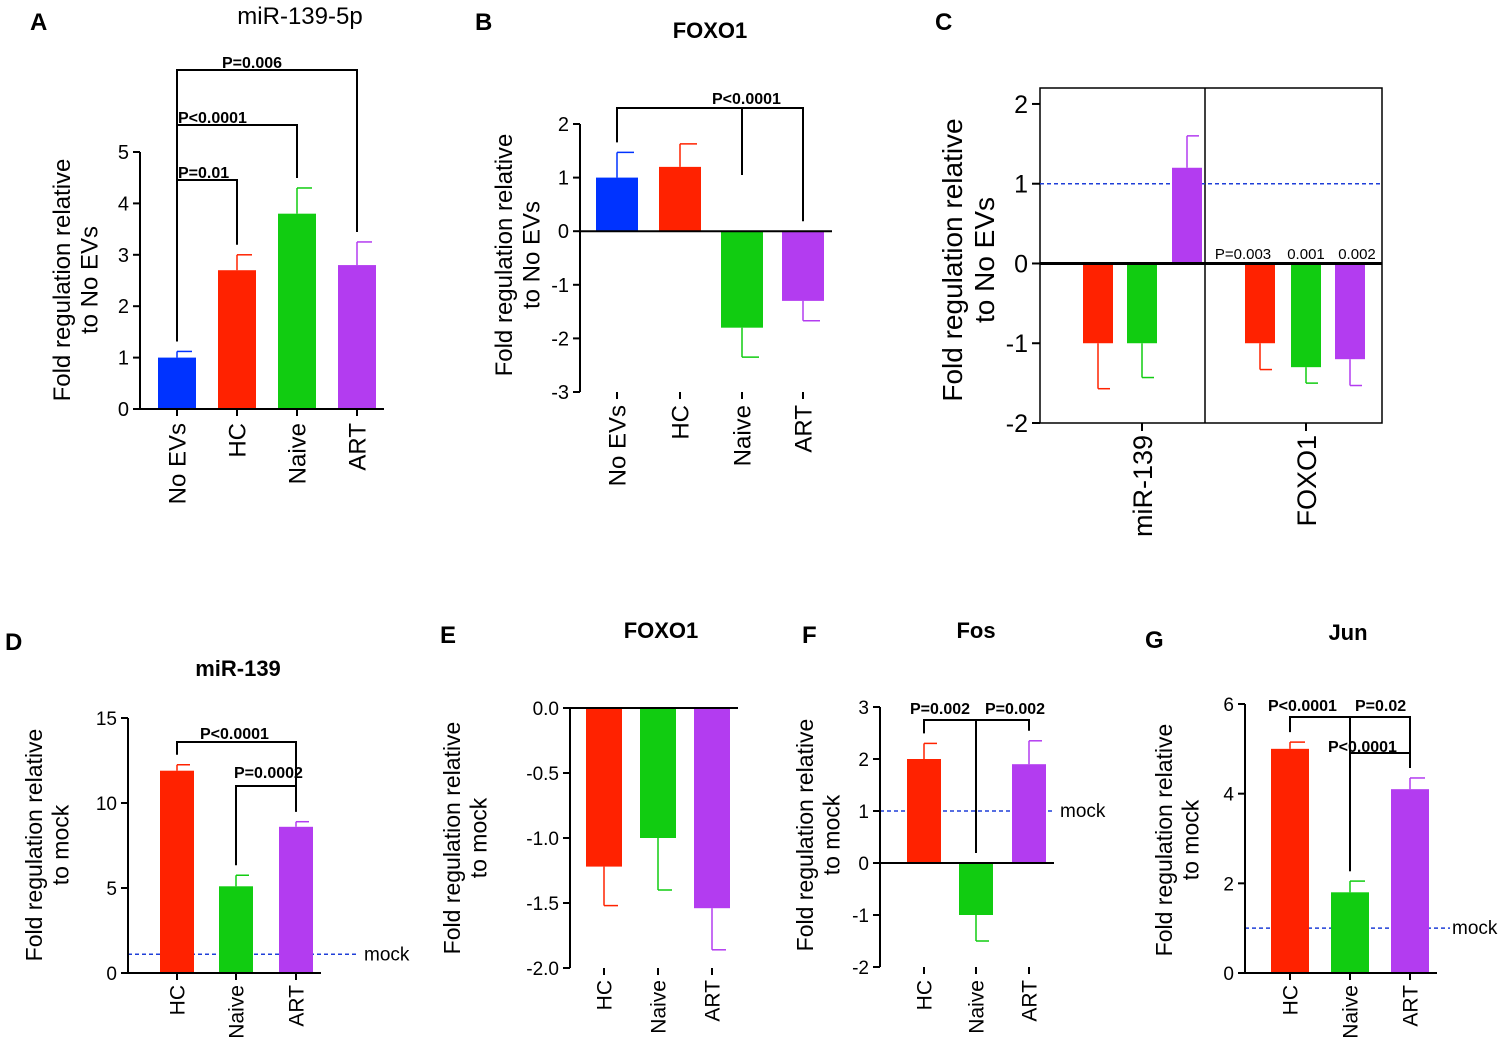 The image size is (1504, 1058). Describe the element at coordinates (1243, 254) in the screenshot. I see `p-value-label: P=0.003` at that location.